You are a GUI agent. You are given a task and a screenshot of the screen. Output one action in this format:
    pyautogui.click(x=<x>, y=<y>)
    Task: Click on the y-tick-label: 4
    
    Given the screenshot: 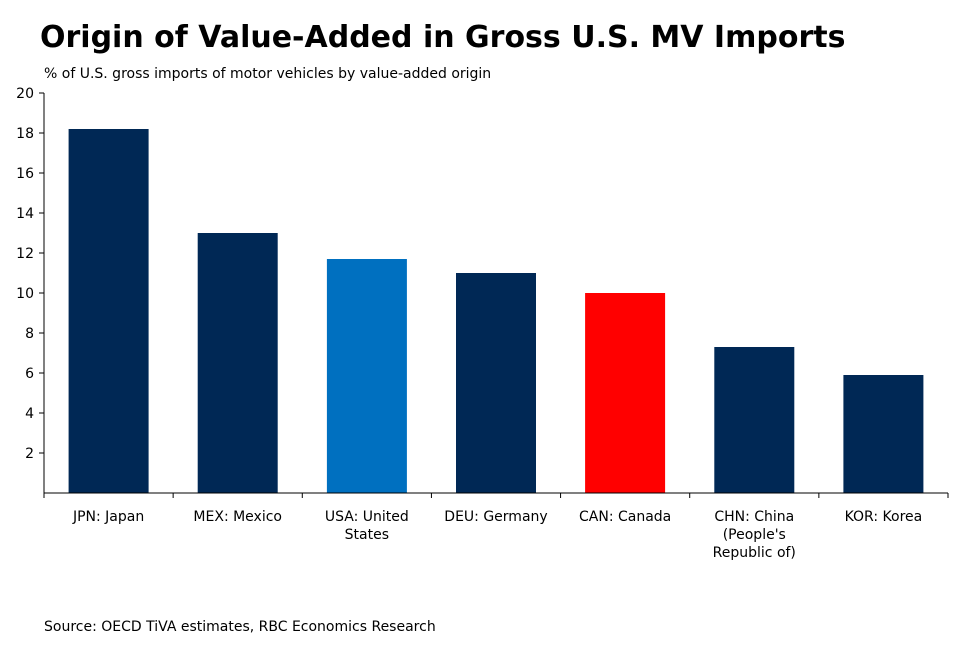 What is the action you would take?
    pyautogui.click(x=29, y=414)
    